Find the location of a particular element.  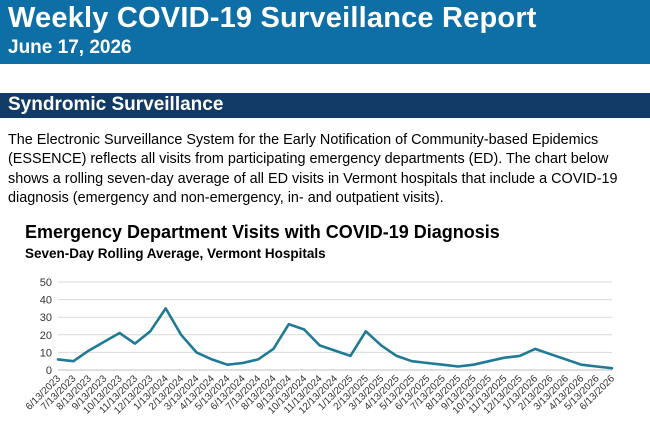

y-tick-label: 30 is located at coordinates (46, 318).